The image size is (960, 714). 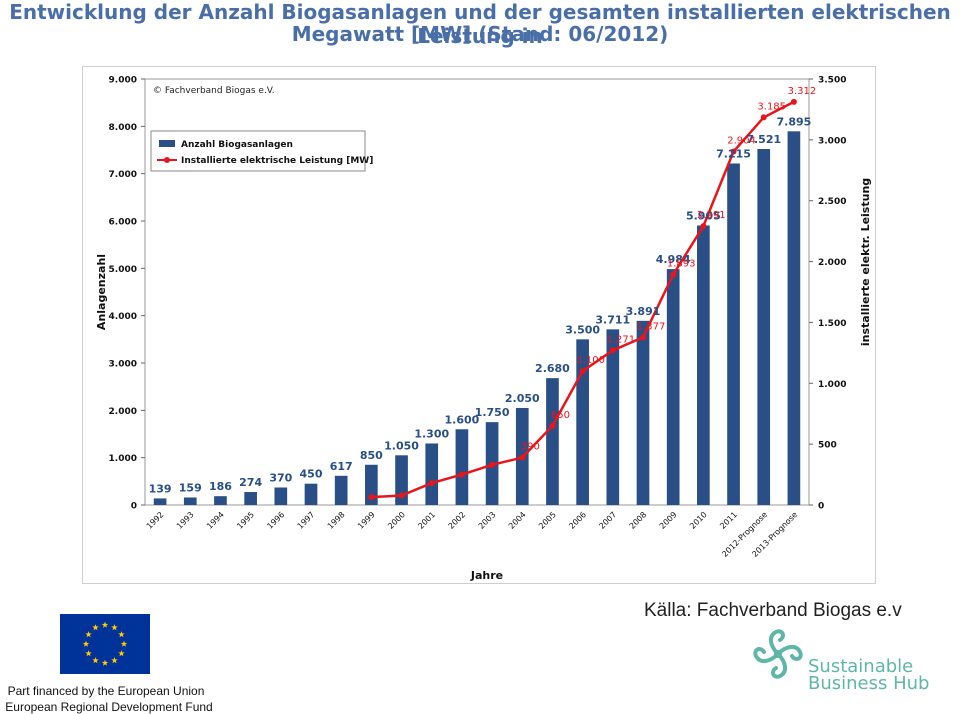 I want to click on legend-line-label: Installierte elektrische Leistung [MW], so click(x=277, y=161).